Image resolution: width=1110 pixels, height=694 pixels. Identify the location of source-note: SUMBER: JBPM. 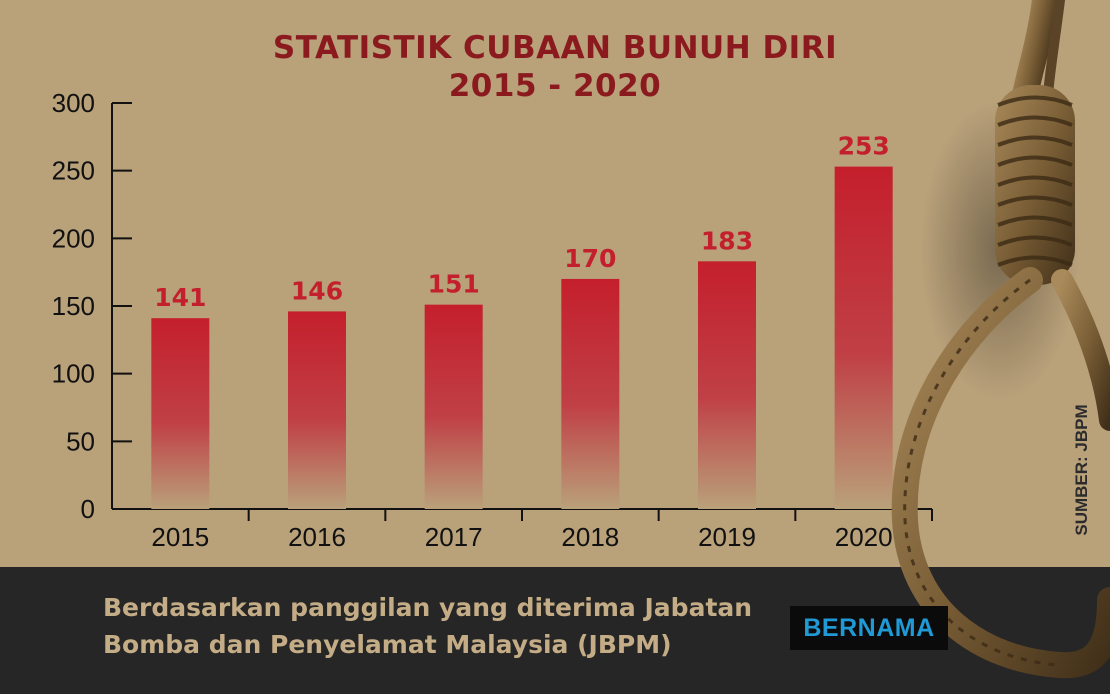
(1081, 470).